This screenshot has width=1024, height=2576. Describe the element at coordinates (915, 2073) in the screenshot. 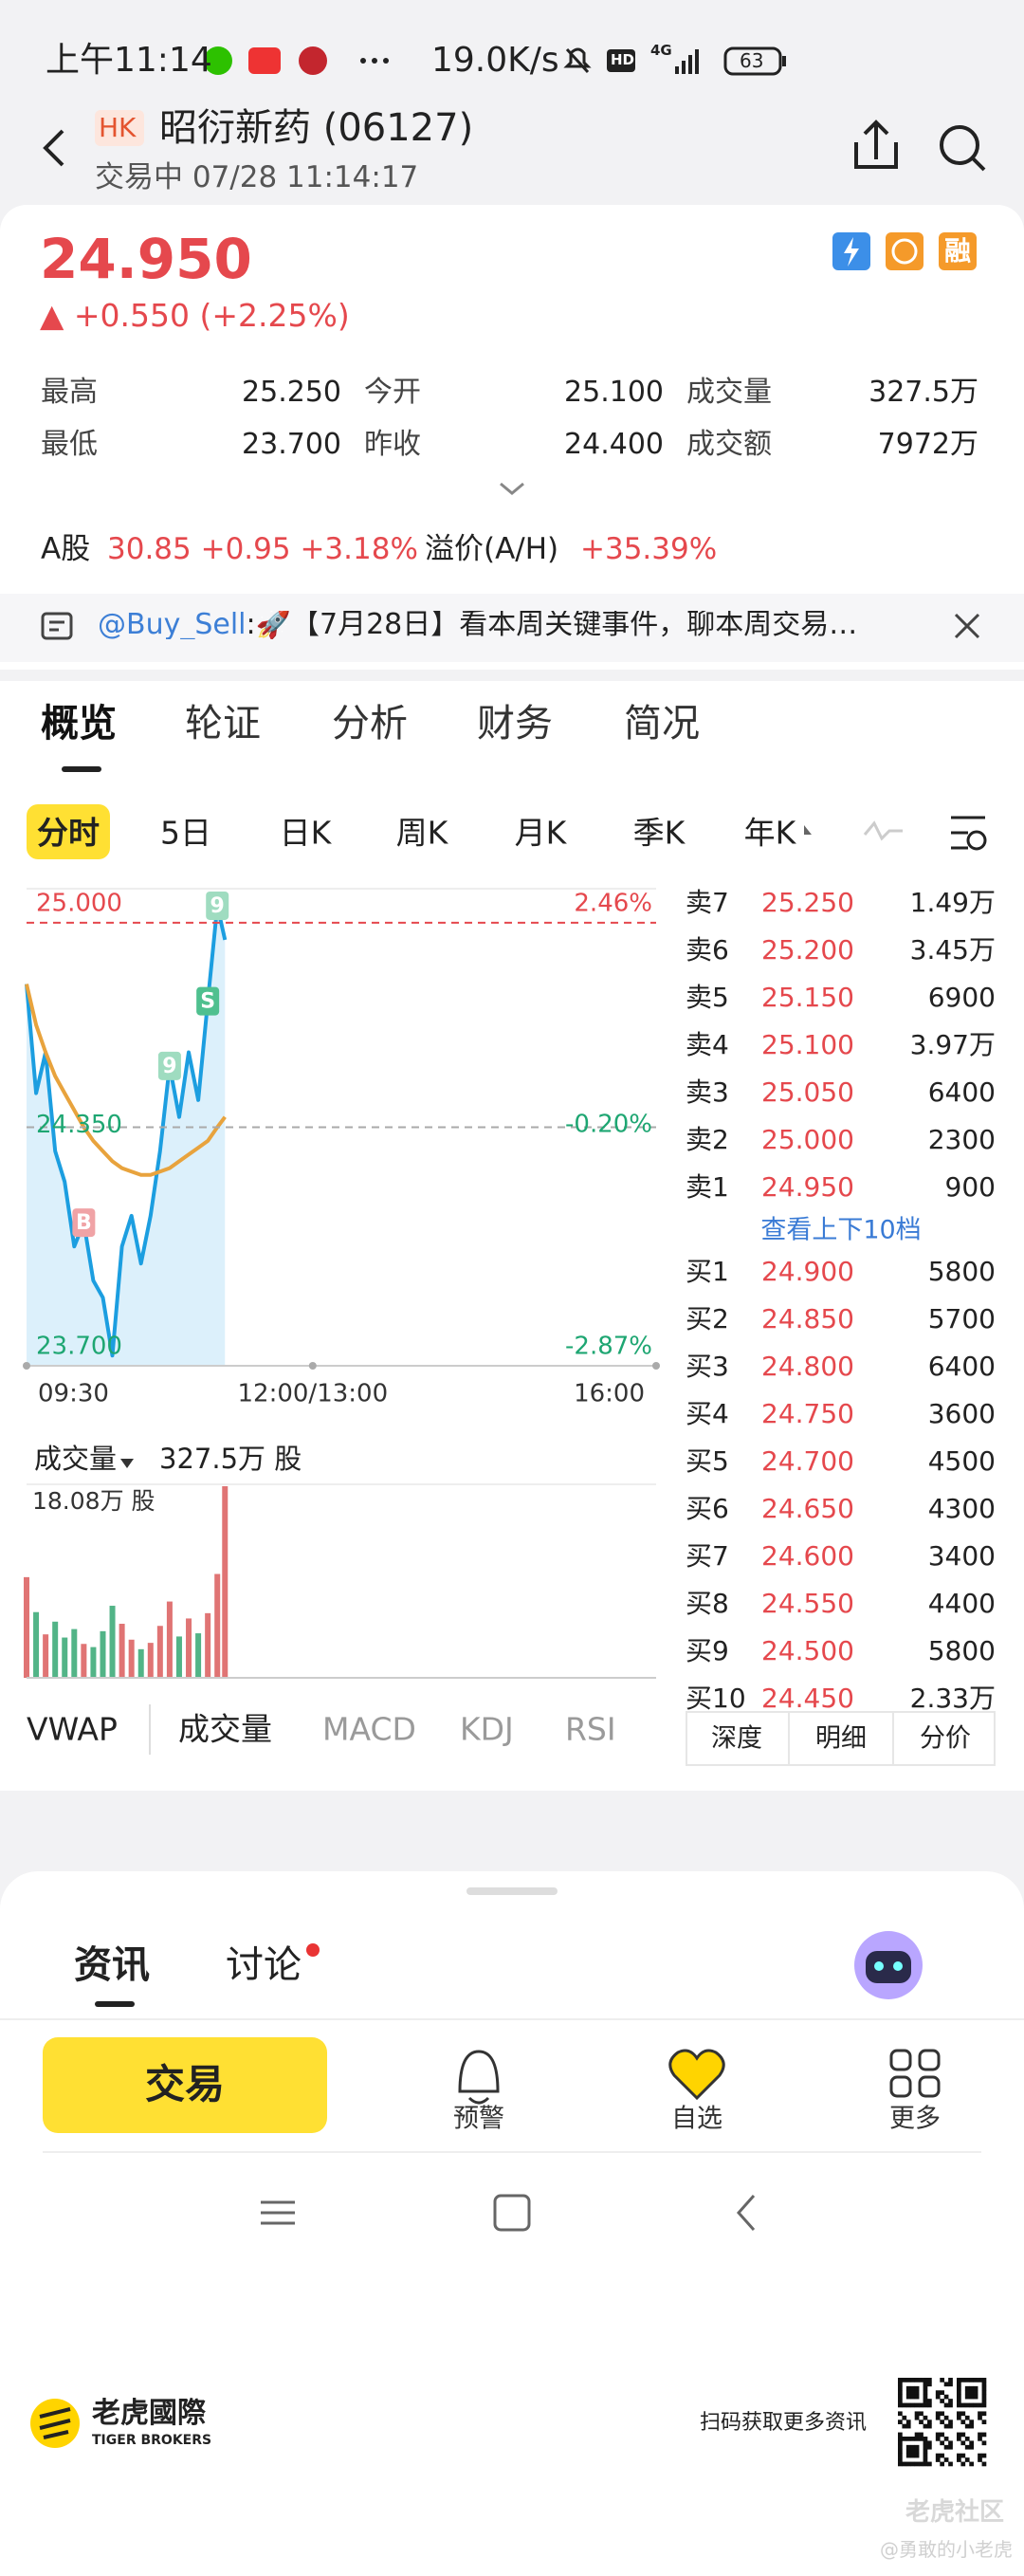

I see `more-button` at that location.